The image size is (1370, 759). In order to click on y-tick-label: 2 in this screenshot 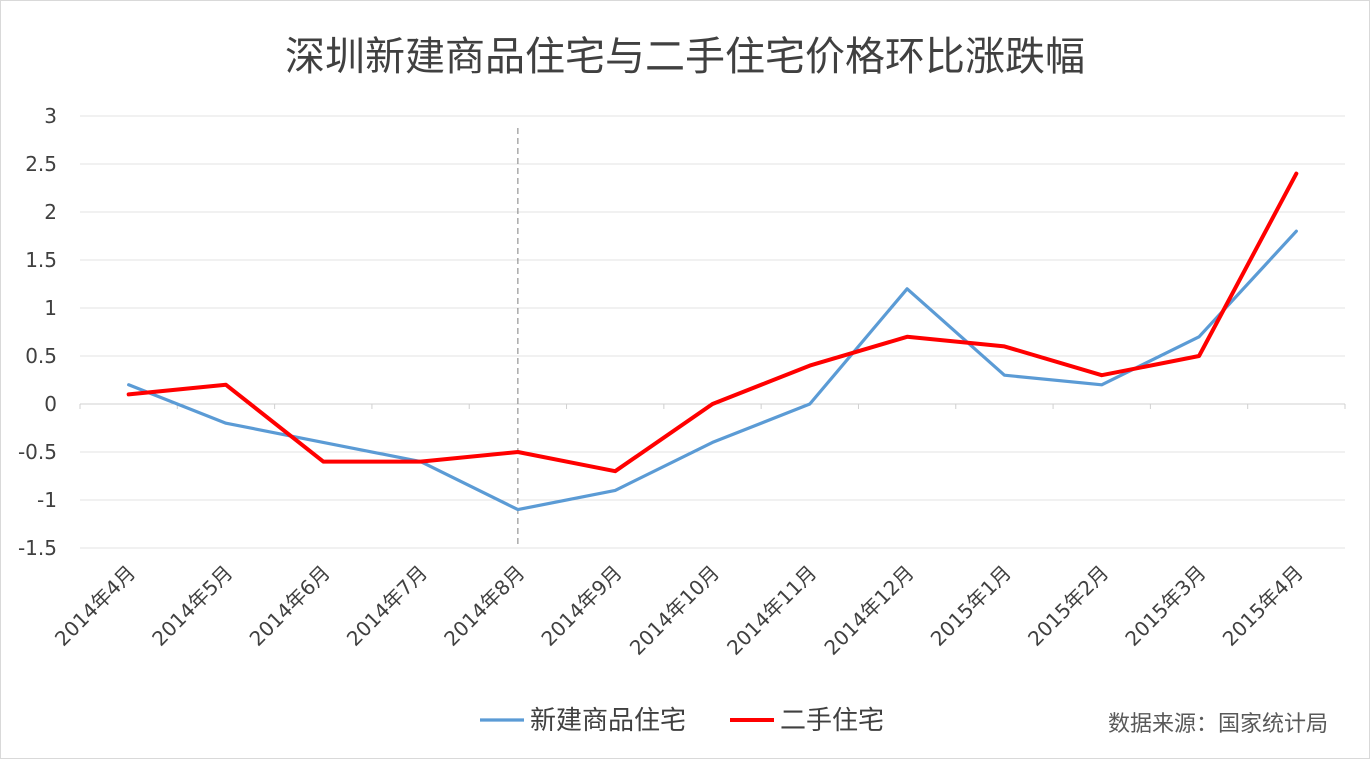, I will do `click(50, 212)`.